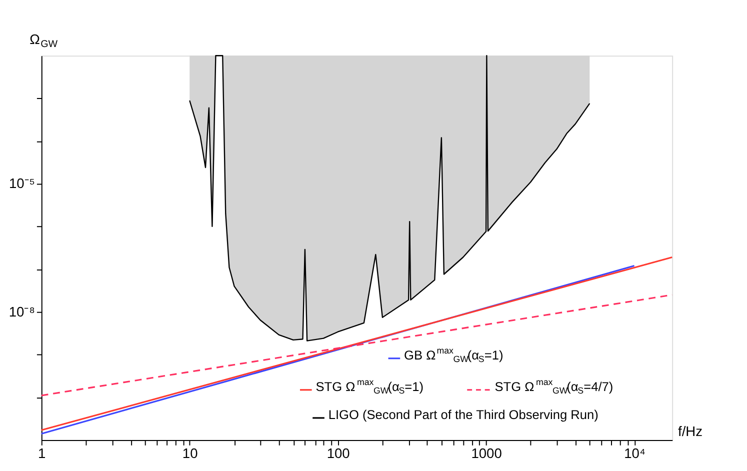 This screenshot has width=747, height=471. Describe the element at coordinates (690, 432) in the screenshot. I see `x-axis-title: f/Hz` at that location.